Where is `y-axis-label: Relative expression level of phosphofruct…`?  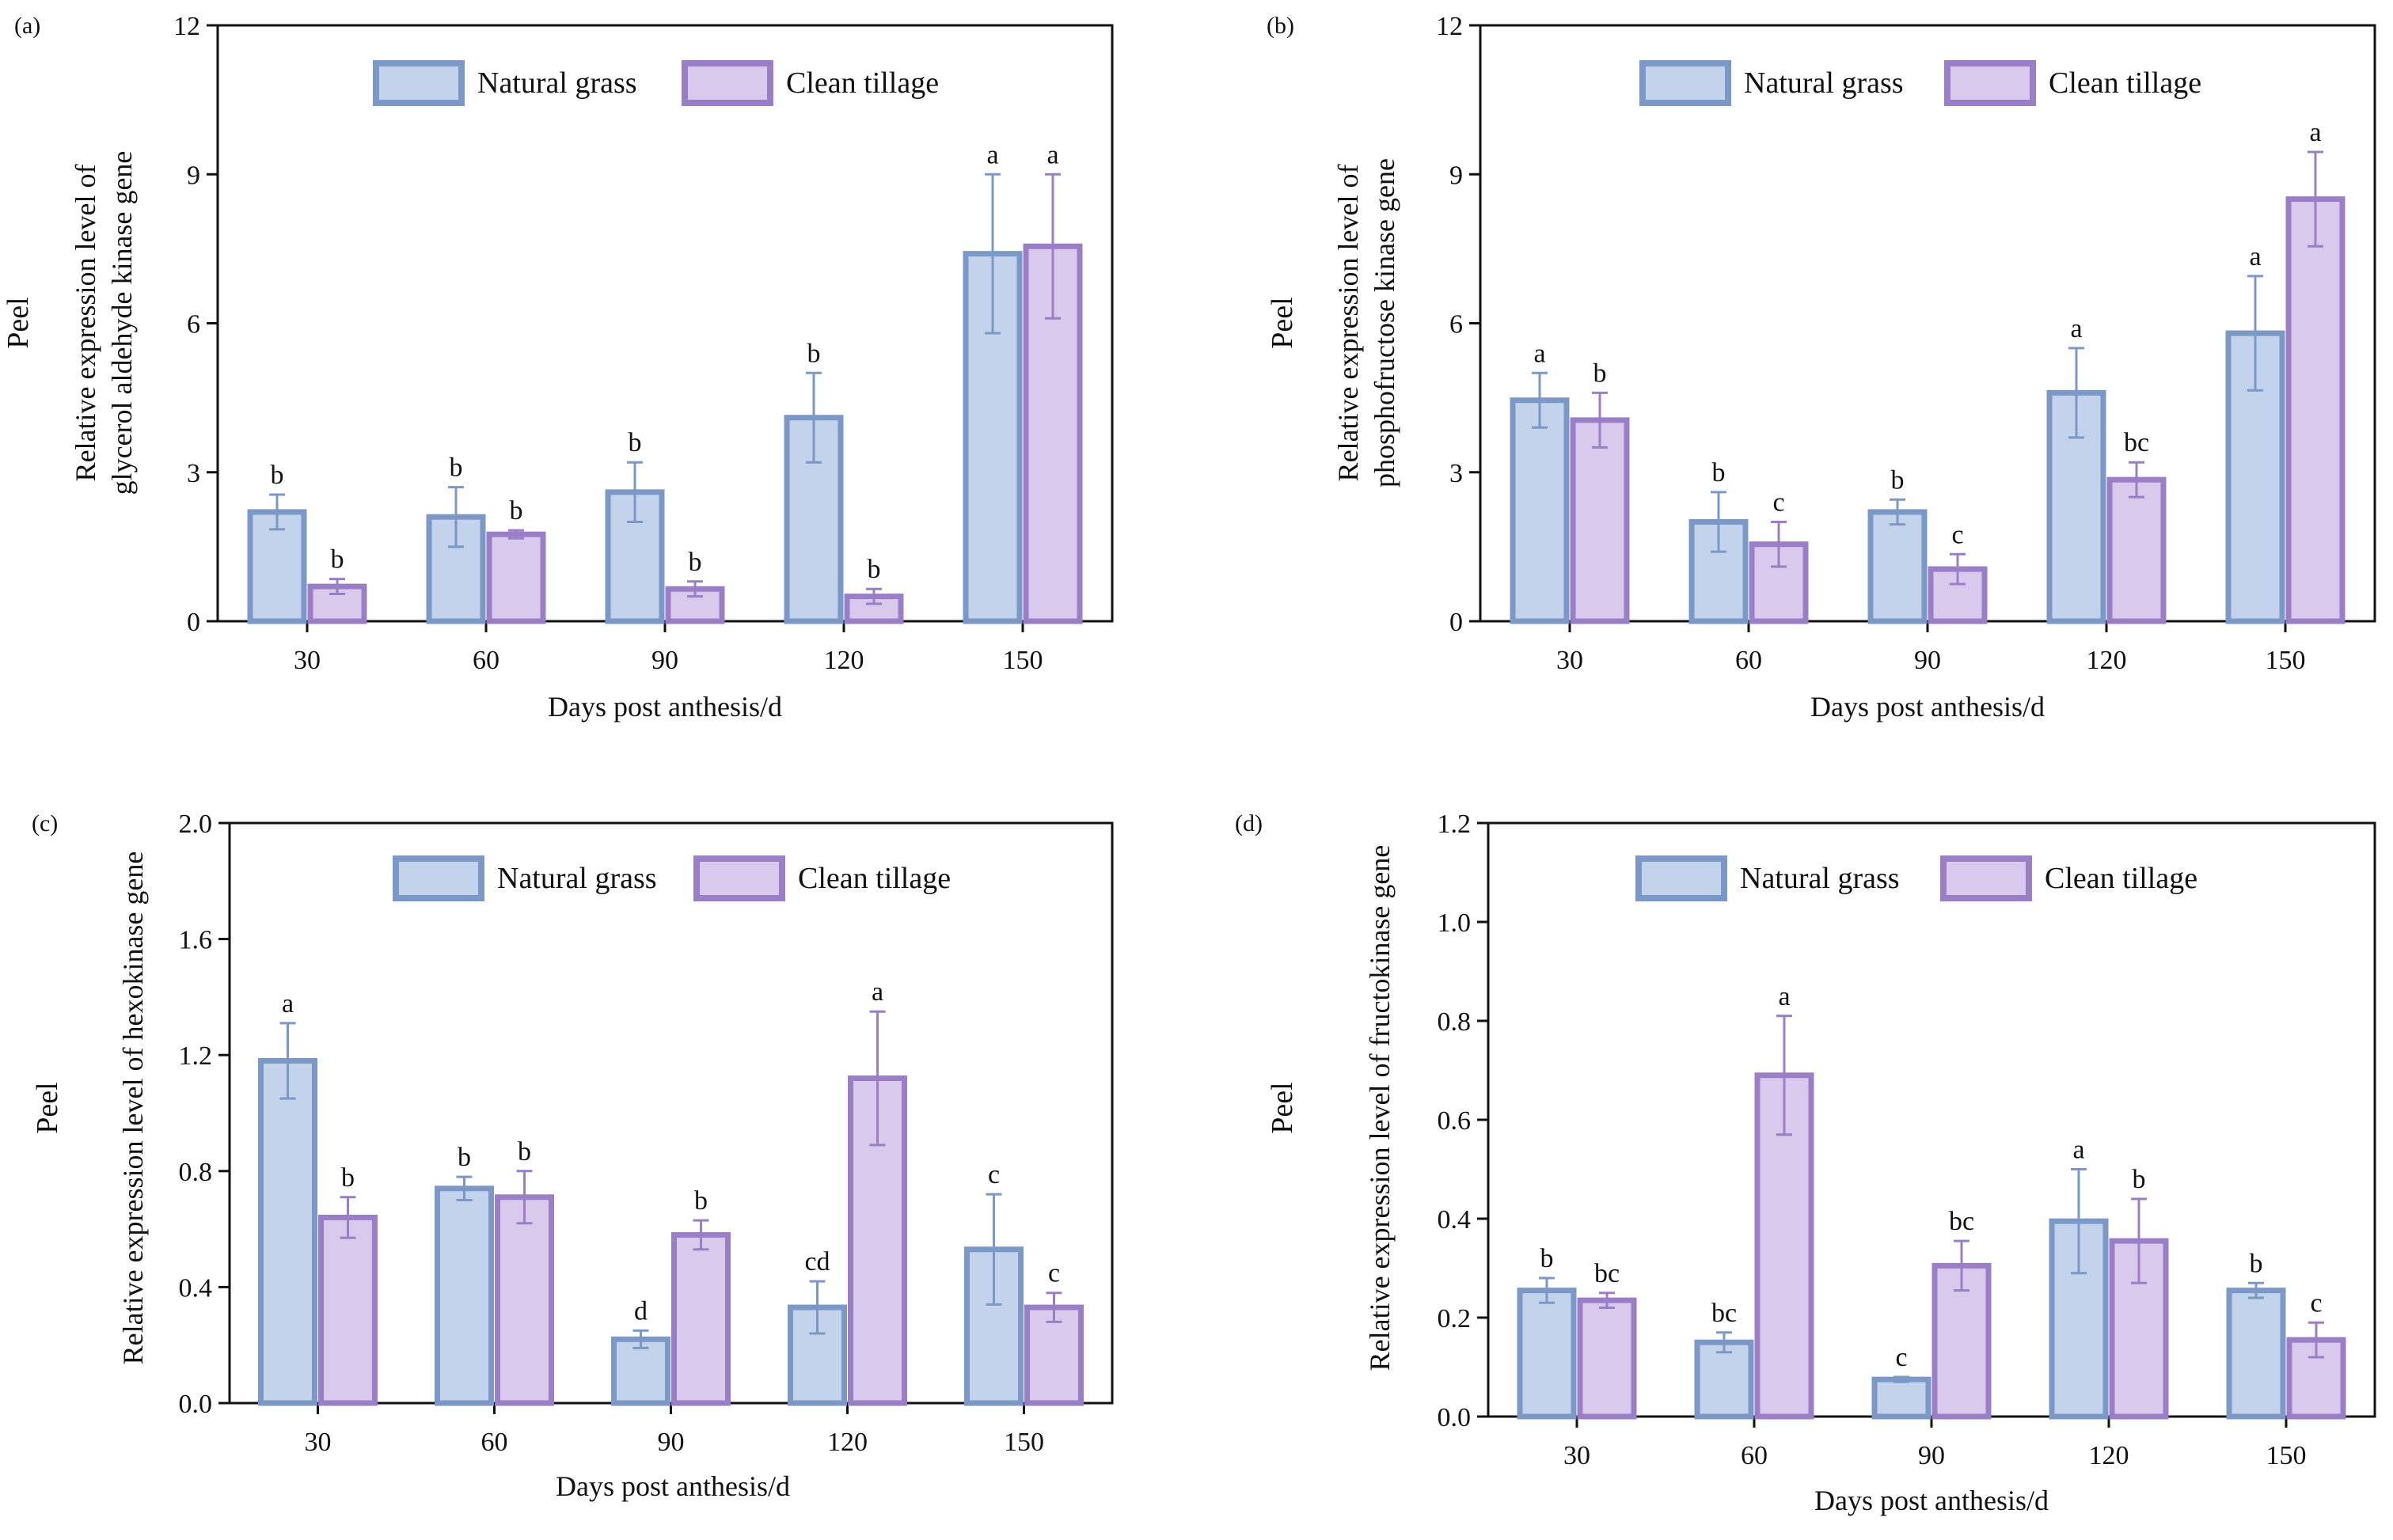
y-axis-label: Relative expression level of phosphofruct… is located at coordinates (1366, 322).